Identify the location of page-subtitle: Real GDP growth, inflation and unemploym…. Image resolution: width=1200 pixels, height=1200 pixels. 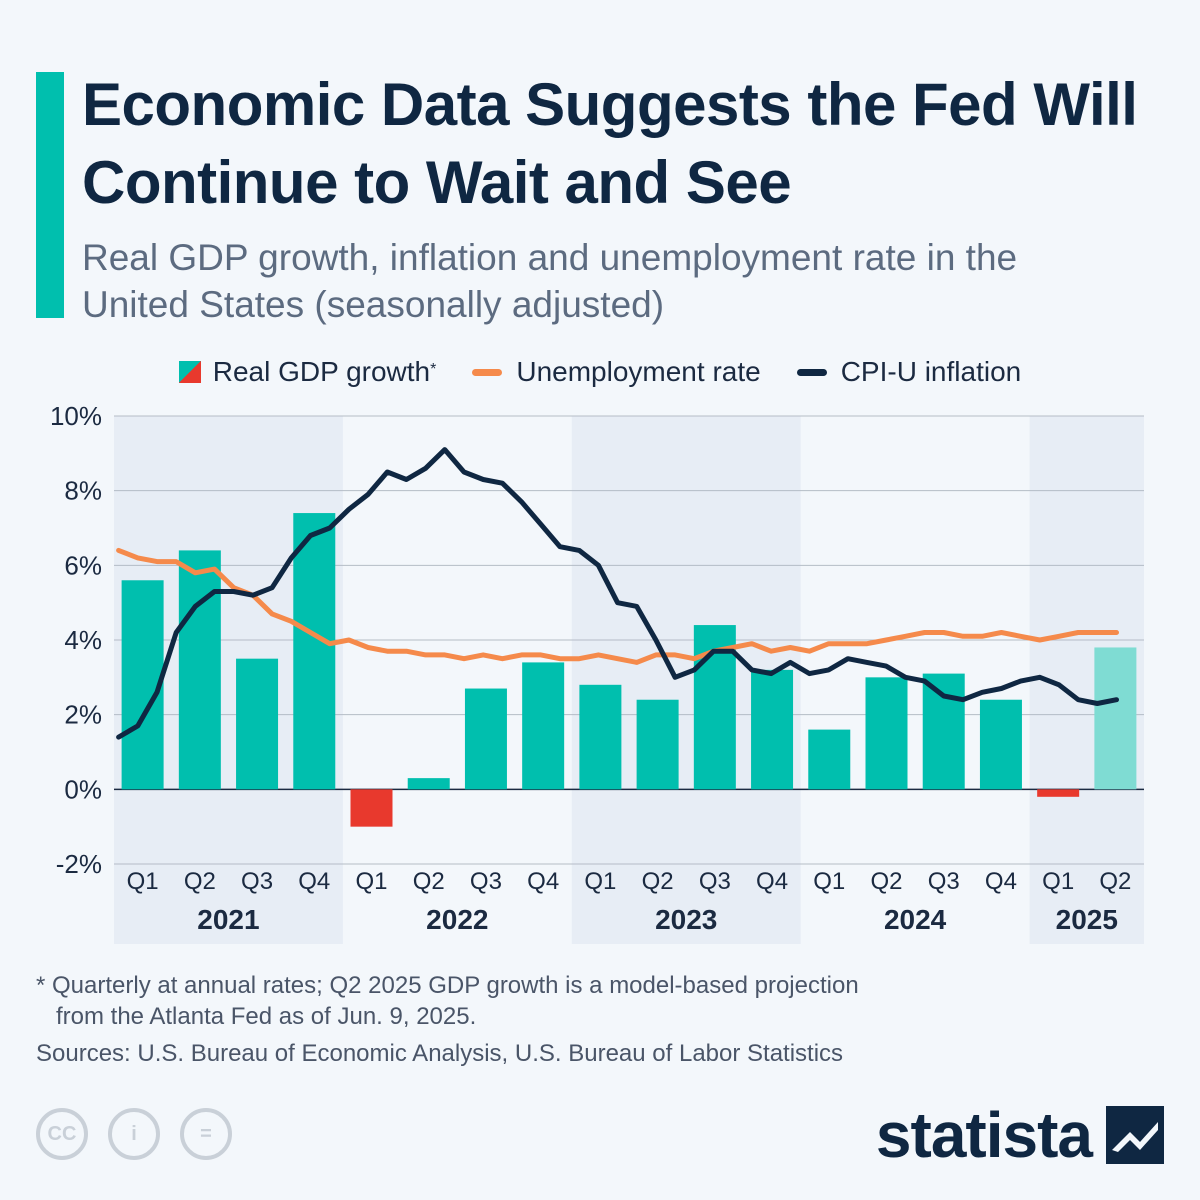
(550, 281).